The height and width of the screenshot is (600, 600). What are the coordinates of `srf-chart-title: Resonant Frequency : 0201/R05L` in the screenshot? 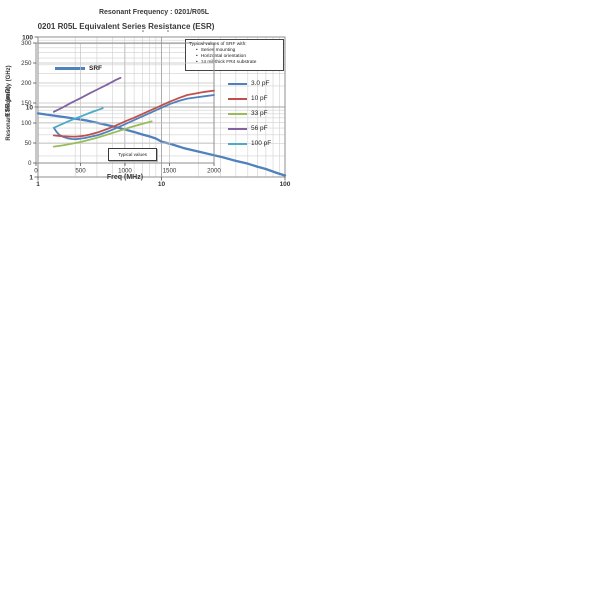 It's located at (154, 12).